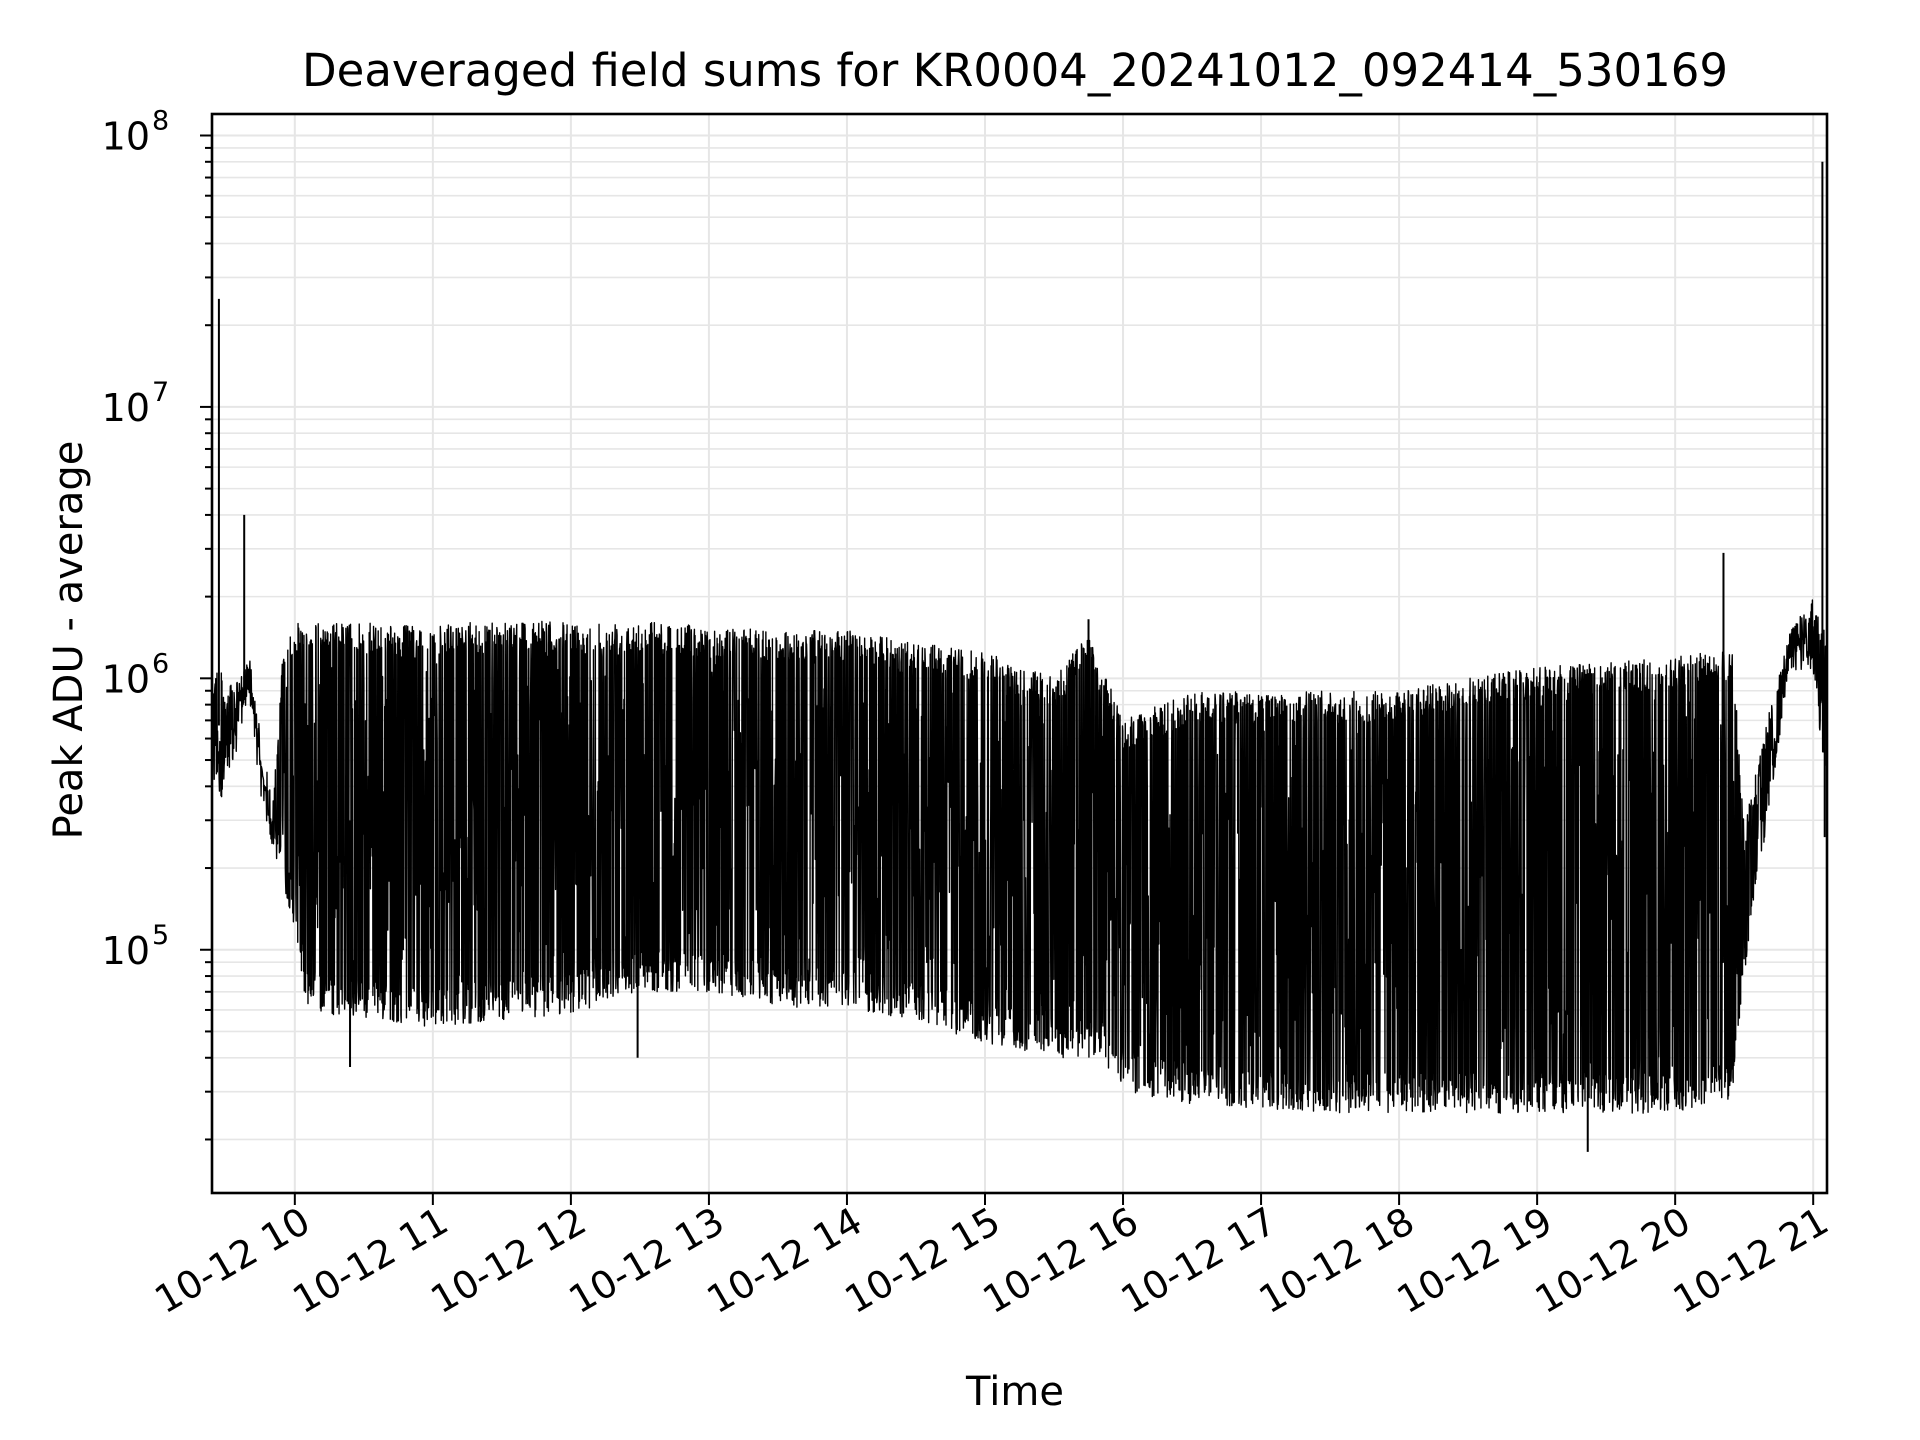  Describe the element at coordinates (1475, 1261) in the screenshot. I see `x-tick-label: 10-12 19` at that location.